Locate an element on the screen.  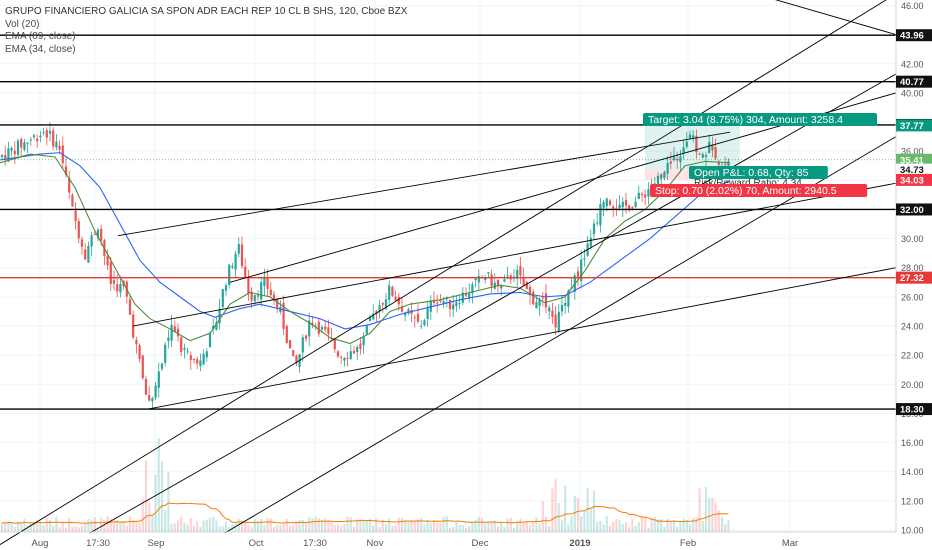
open-pl-label-text: Open P&L: 0.68, Qty: 85 is located at coordinates (751, 173).